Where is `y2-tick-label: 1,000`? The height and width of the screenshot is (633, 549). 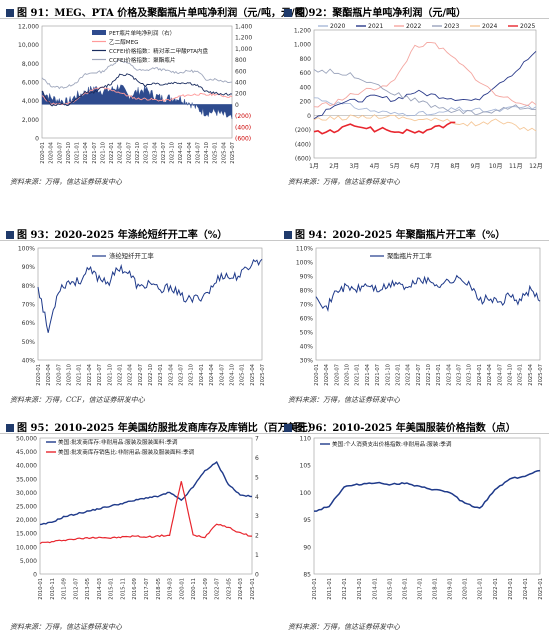
y2-tick-label: 1,000 is located at coordinates (243, 49).